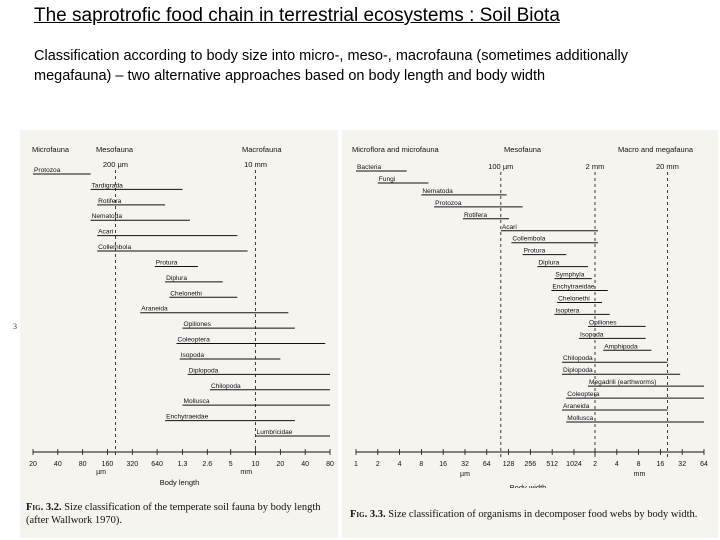  What do you see at coordinates (387, 179) in the screenshot?
I see `taxon-label: Fungi` at bounding box center [387, 179].